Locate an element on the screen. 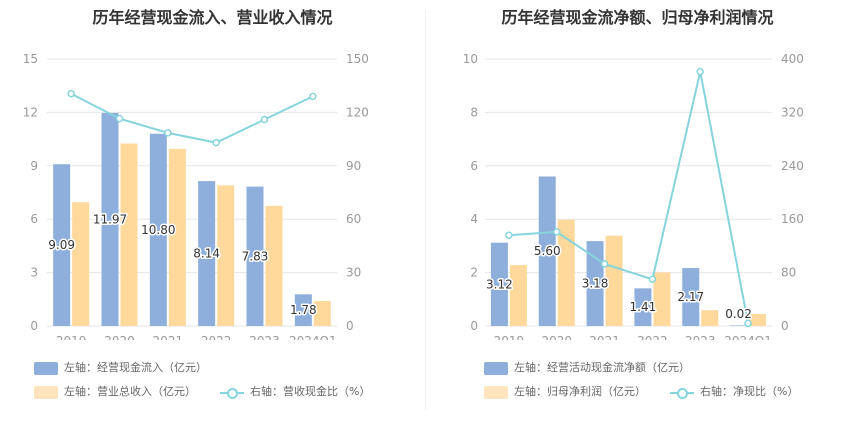 This screenshot has width=850, height=437. data-label: 10.80 is located at coordinates (158, 230).